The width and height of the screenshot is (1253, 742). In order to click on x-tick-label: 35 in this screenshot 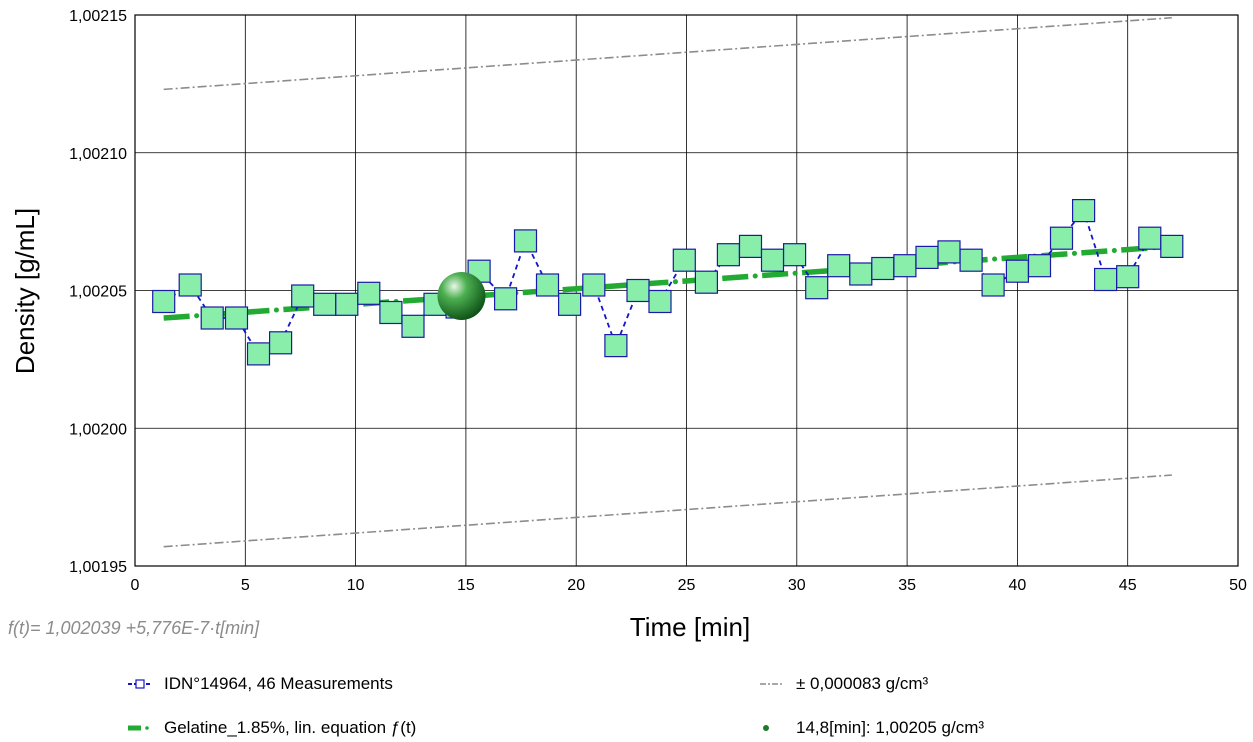, I will do `click(907, 585)`.